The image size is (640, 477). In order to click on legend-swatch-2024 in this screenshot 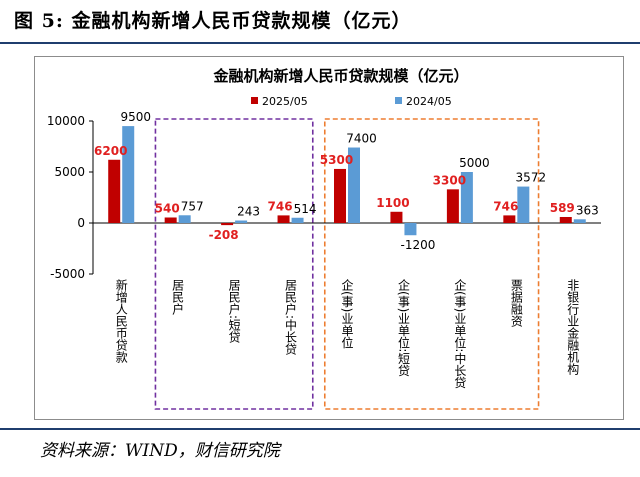, I will do `click(398, 100)`.